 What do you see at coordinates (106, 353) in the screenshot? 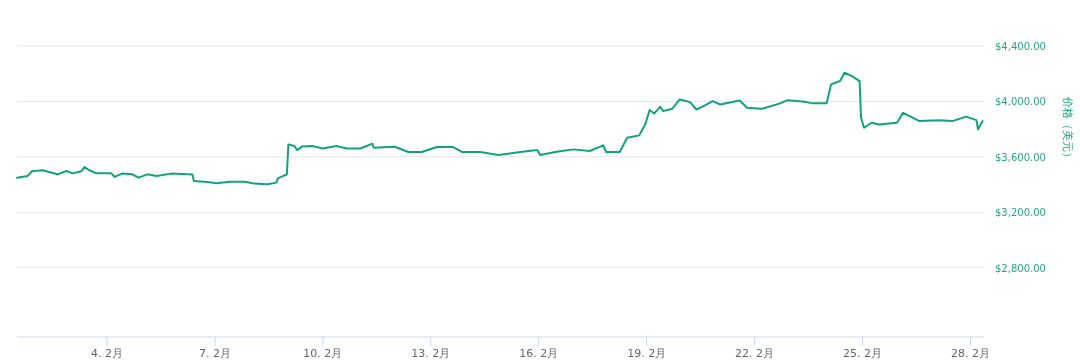
I see `x-tick-label: 4. 2月` at bounding box center [106, 353].